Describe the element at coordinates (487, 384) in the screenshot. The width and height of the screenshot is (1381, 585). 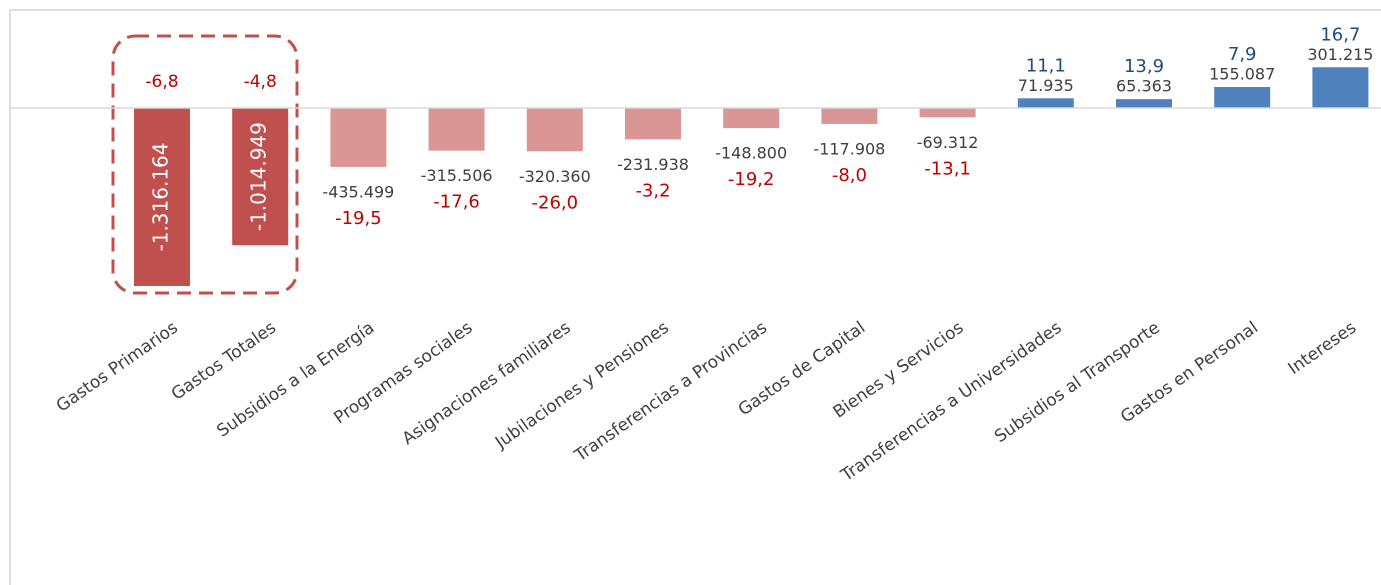
I see `x-tick-label: Asignaciones familiares` at that location.